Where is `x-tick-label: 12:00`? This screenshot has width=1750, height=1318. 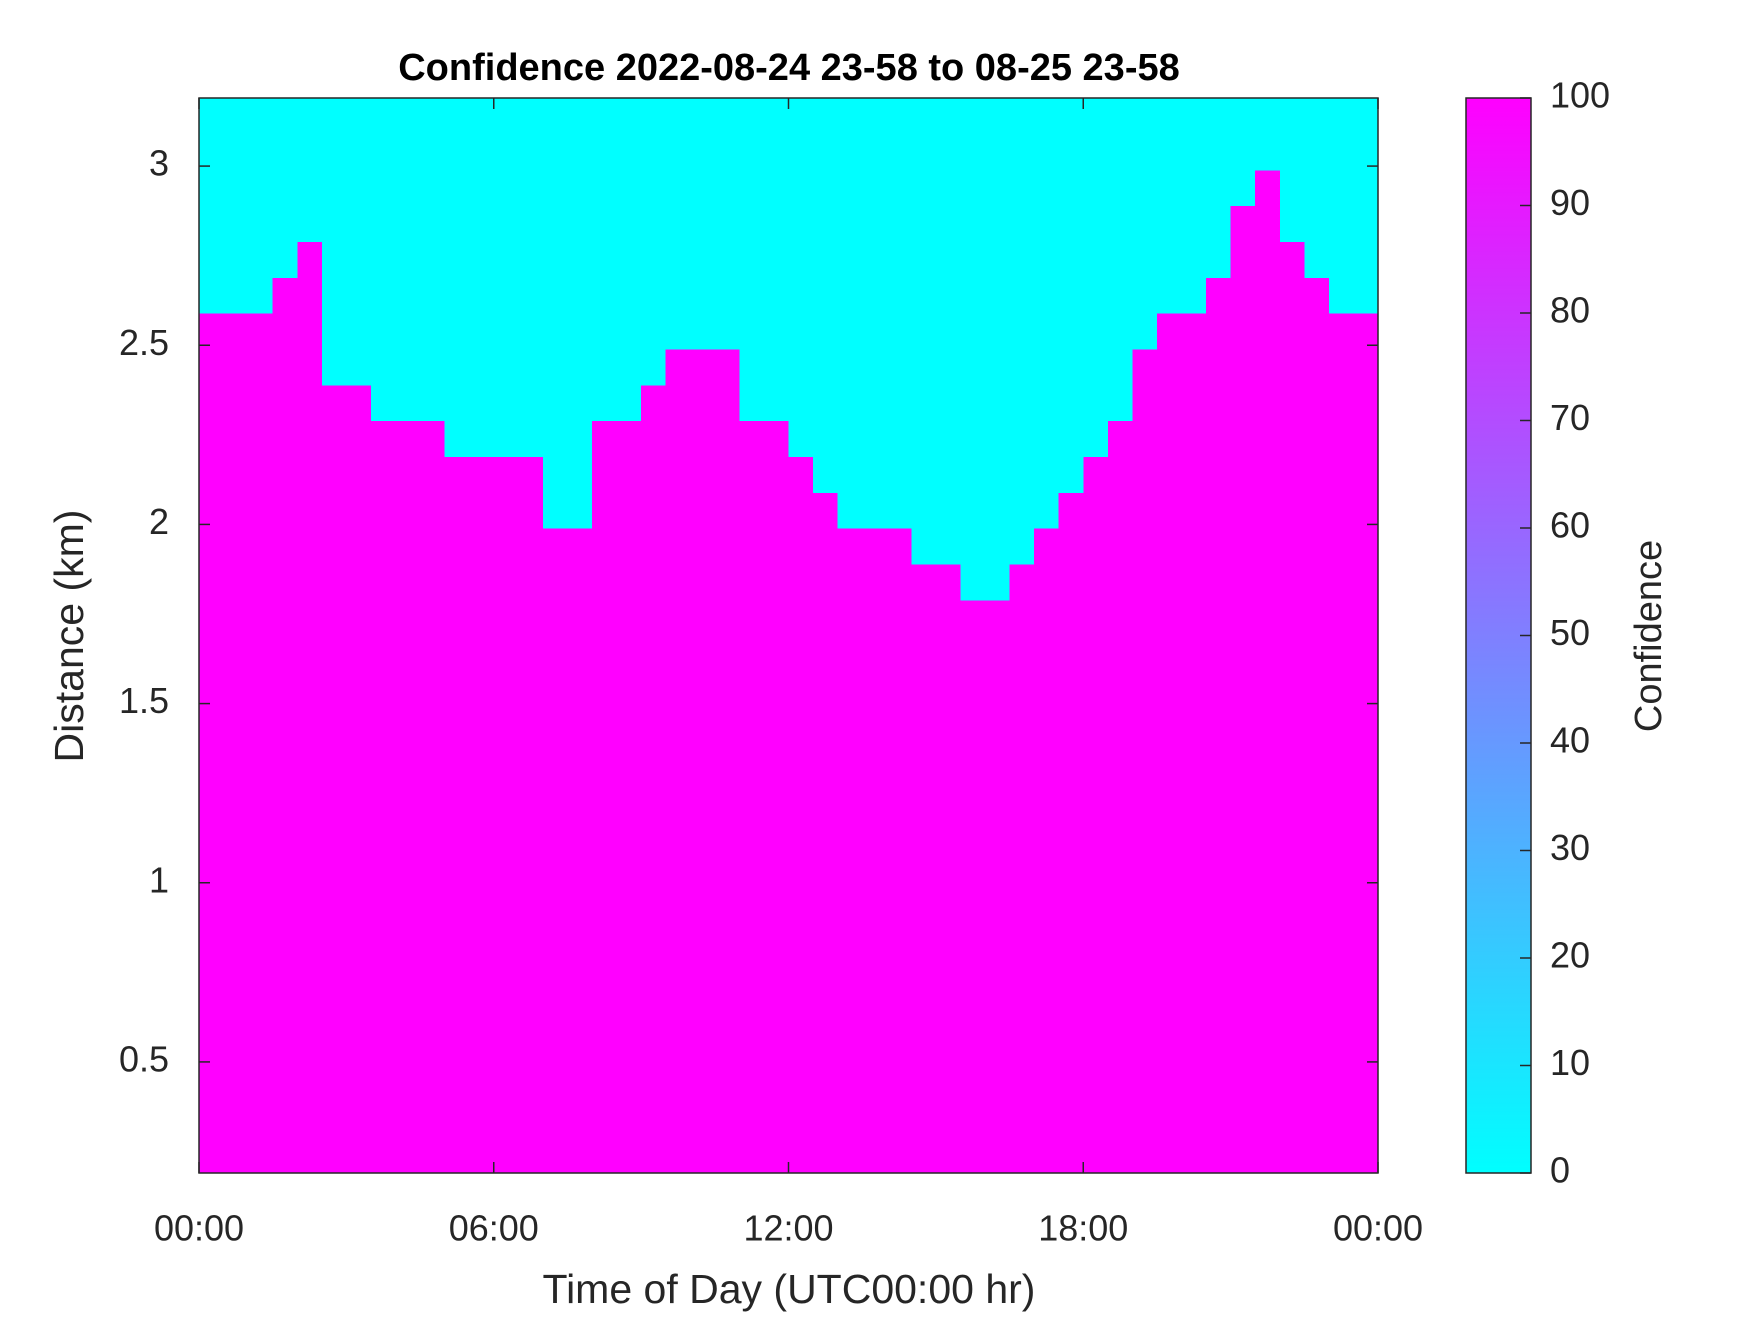 x-tick-label: 12:00 is located at coordinates (788, 1228).